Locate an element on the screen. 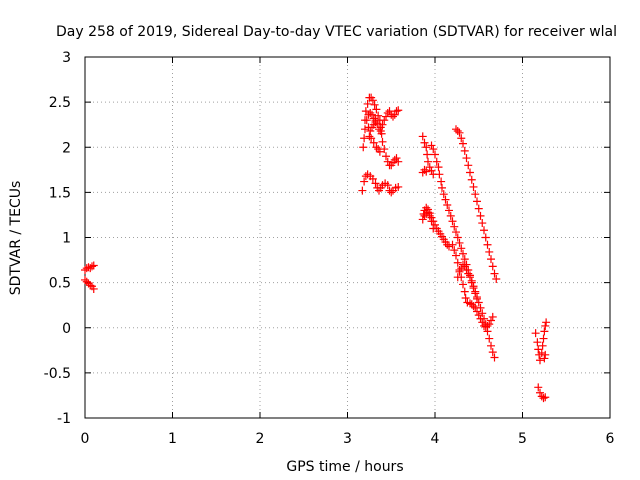 The width and height of the screenshot is (640, 480). x-tick-label: 1 is located at coordinates (172, 439).